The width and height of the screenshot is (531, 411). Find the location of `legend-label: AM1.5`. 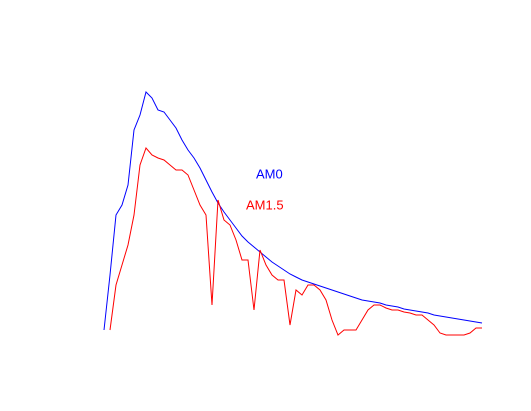

legend-label: AM1.5 is located at coordinates (265, 204).